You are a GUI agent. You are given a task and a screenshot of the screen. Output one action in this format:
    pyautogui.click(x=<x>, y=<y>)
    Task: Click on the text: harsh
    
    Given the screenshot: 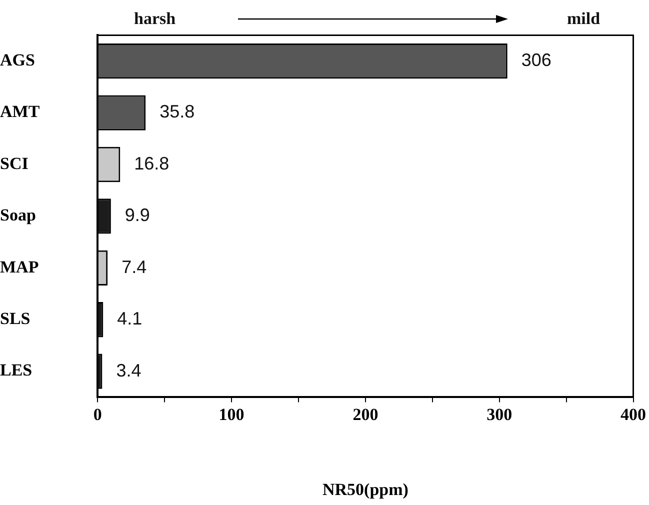 What is the action you would take?
    pyautogui.click(x=155, y=18)
    